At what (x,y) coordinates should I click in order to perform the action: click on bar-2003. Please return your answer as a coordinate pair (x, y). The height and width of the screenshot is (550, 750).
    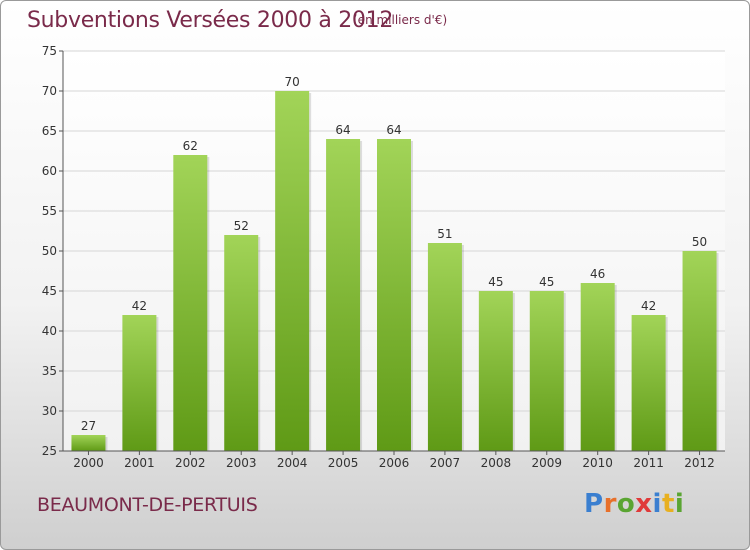
    Looking at the image, I should click on (241, 343).